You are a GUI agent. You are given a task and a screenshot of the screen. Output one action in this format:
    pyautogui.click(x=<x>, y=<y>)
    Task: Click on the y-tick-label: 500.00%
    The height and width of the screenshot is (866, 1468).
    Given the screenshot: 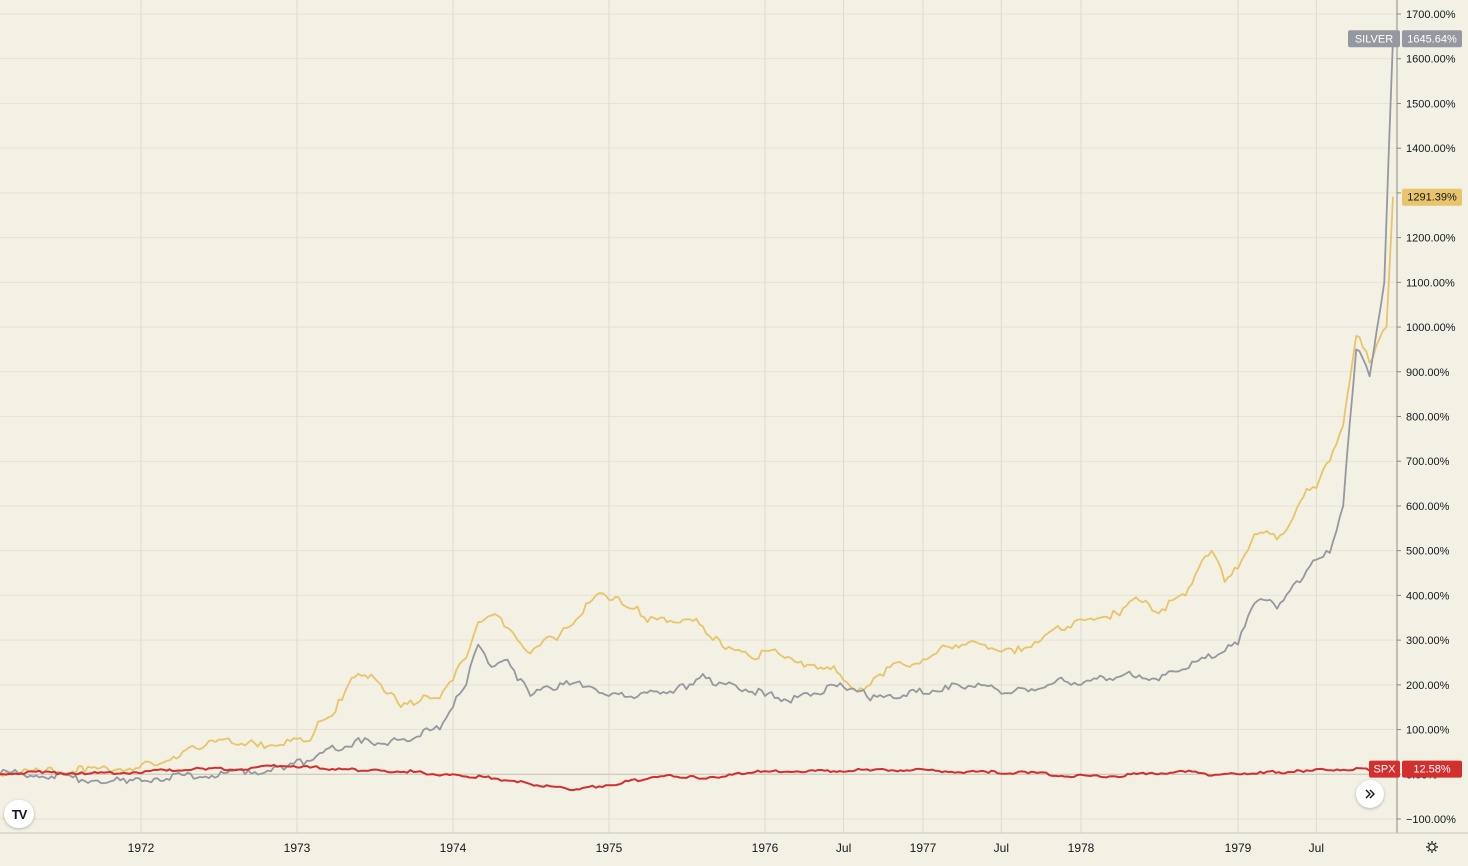 What is the action you would take?
    pyautogui.click(x=1428, y=552)
    